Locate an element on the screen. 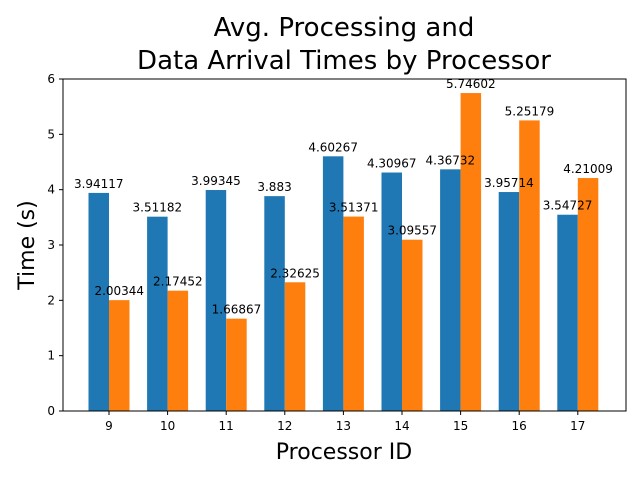  data-label-series2-14: 3.09557 is located at coordinates (412, 231).